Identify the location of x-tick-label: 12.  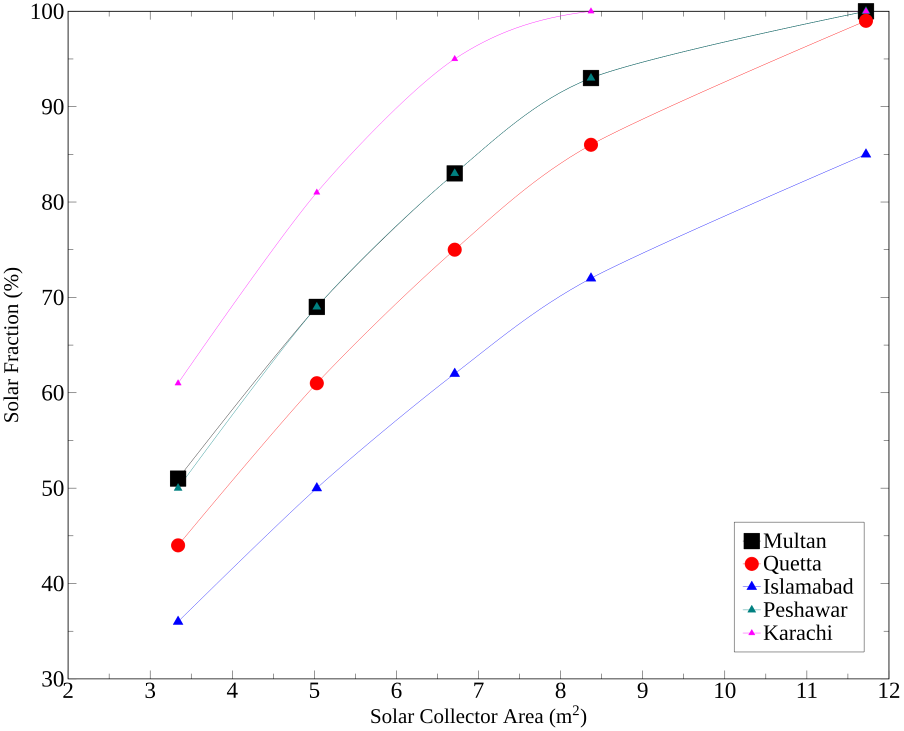
(889, 690).